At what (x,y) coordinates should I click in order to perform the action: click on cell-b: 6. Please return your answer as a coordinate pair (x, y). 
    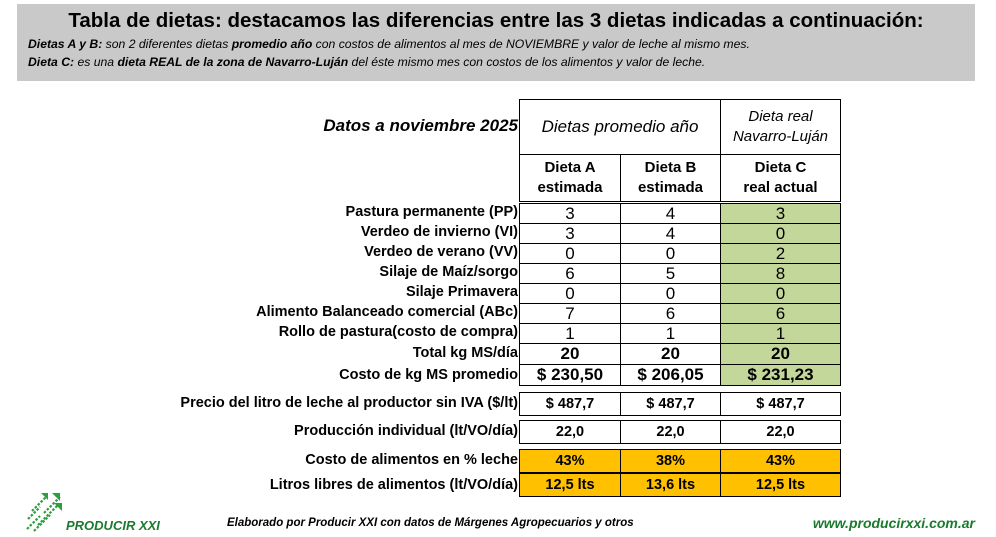
    Looking at the image, I should click on (670, 313).